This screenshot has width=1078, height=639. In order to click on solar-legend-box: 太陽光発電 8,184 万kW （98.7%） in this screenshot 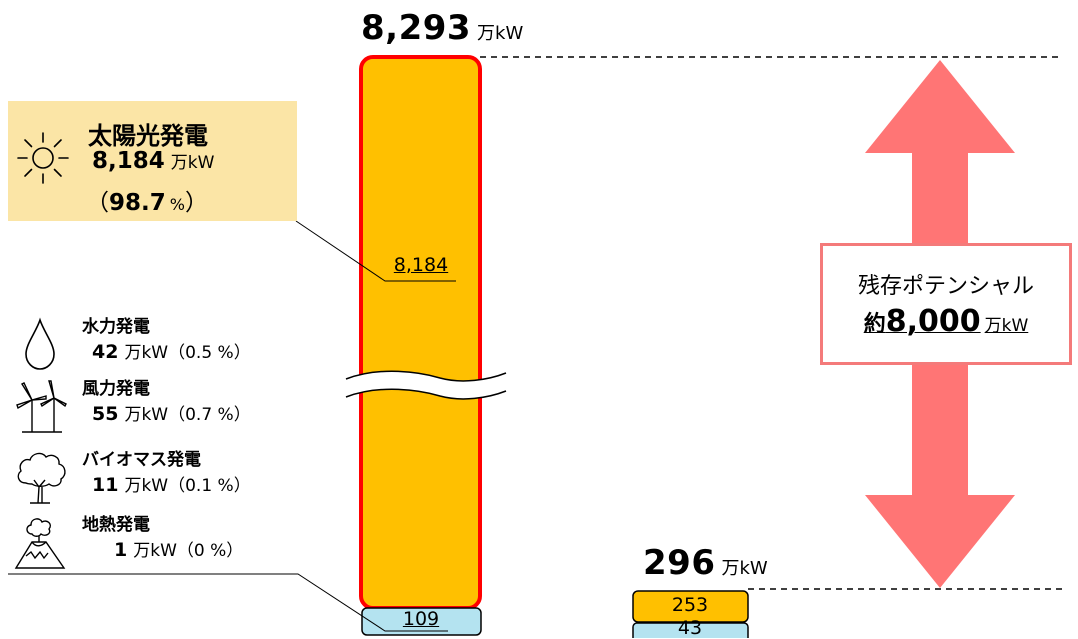, I will do `click(152, 161)`.